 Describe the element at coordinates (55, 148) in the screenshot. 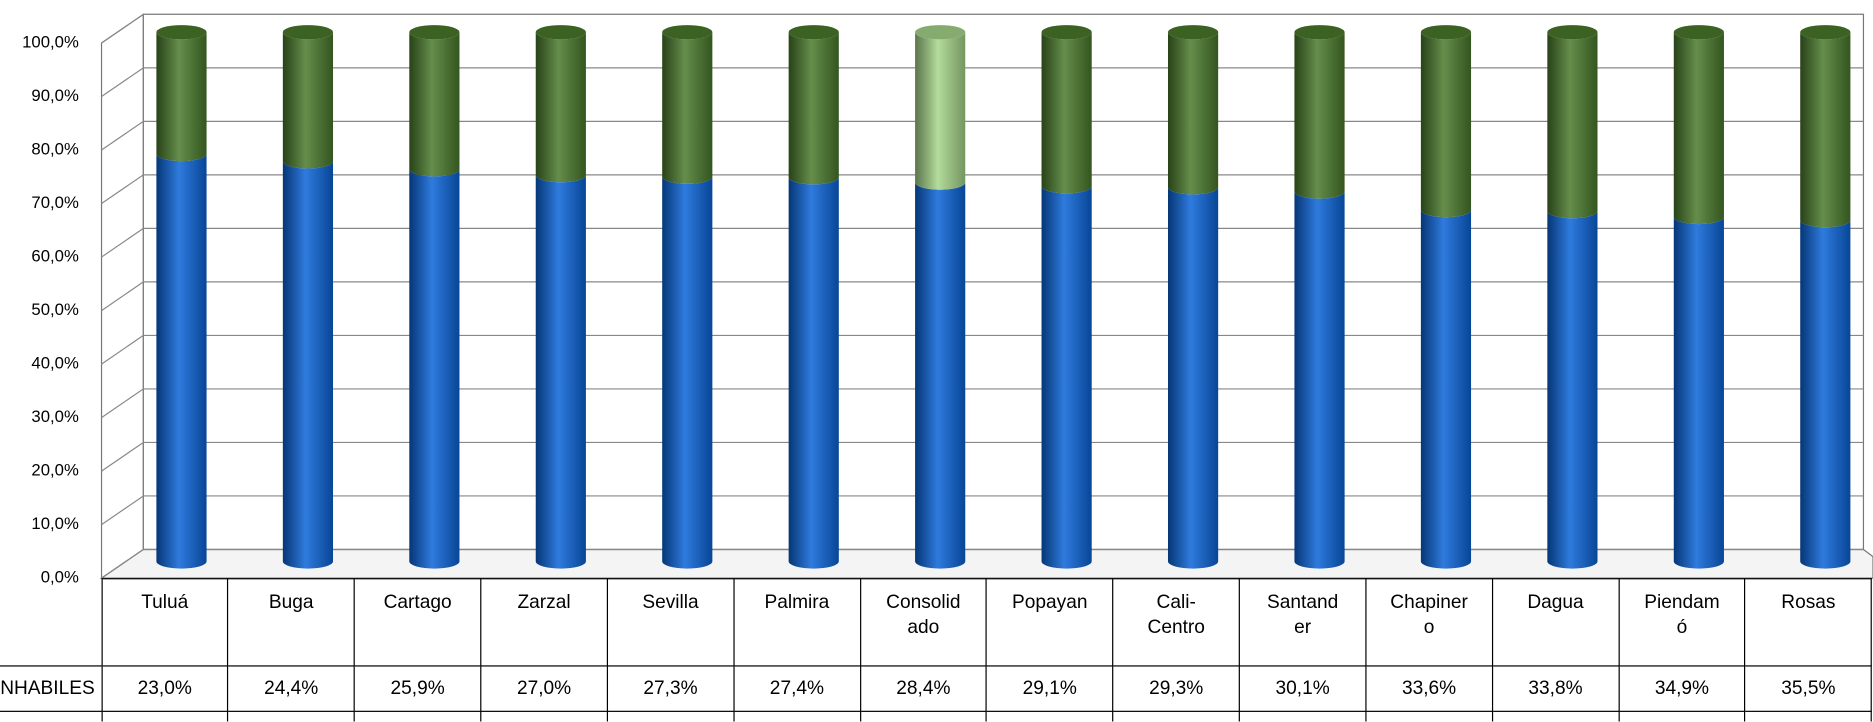

I see `y-tick-label: 80,0%` at that location.